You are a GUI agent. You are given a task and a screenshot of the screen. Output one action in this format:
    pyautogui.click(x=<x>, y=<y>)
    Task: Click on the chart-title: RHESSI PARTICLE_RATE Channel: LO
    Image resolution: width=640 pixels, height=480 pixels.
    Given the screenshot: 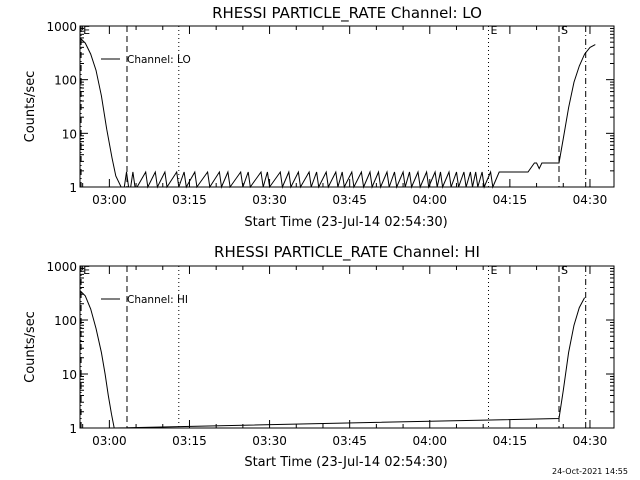 What is the action you would take?
    pyautogui.click(x=347, y=13)
    